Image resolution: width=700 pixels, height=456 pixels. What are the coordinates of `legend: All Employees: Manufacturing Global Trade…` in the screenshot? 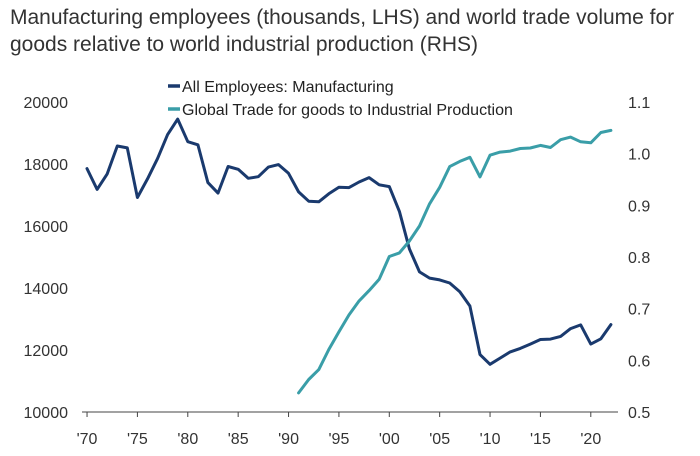 It's located at (340, 99).